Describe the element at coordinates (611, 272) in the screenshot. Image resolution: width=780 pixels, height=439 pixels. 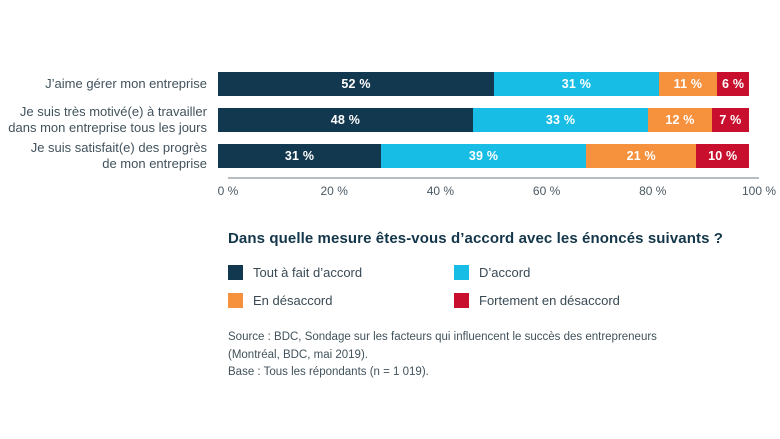
I see `legend-item: D’accord` at that location.